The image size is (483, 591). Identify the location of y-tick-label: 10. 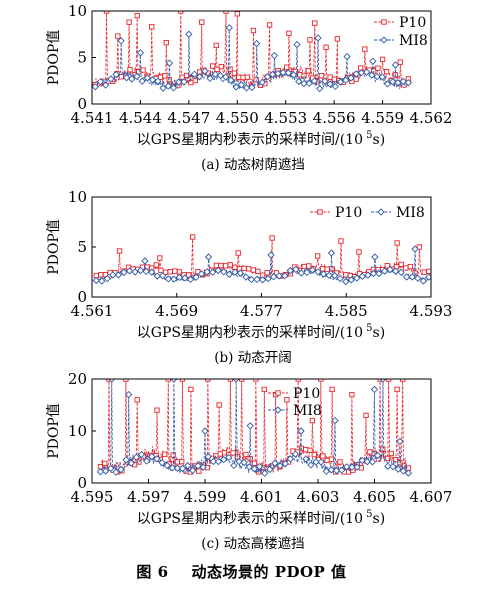
(77, 197).